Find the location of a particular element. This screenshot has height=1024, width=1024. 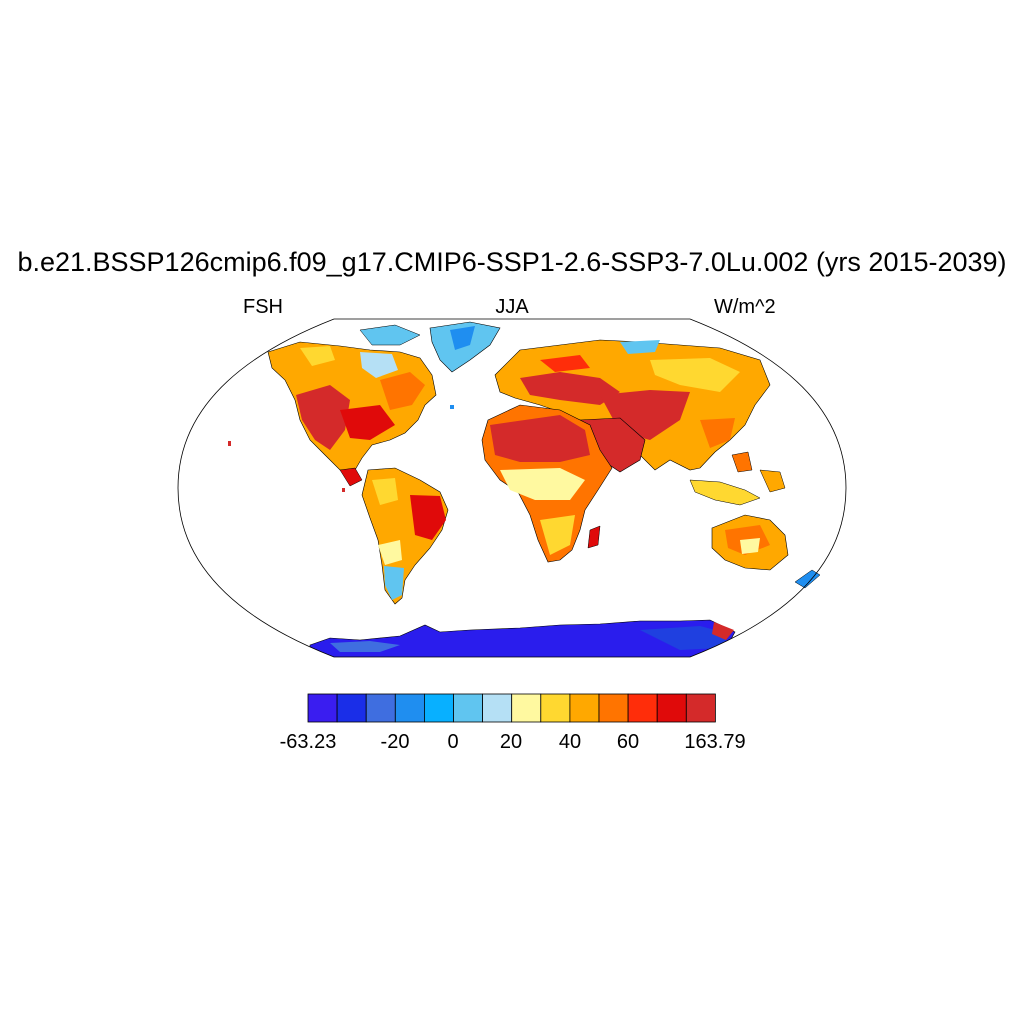

small-islands is located at coordinates (341, 448).